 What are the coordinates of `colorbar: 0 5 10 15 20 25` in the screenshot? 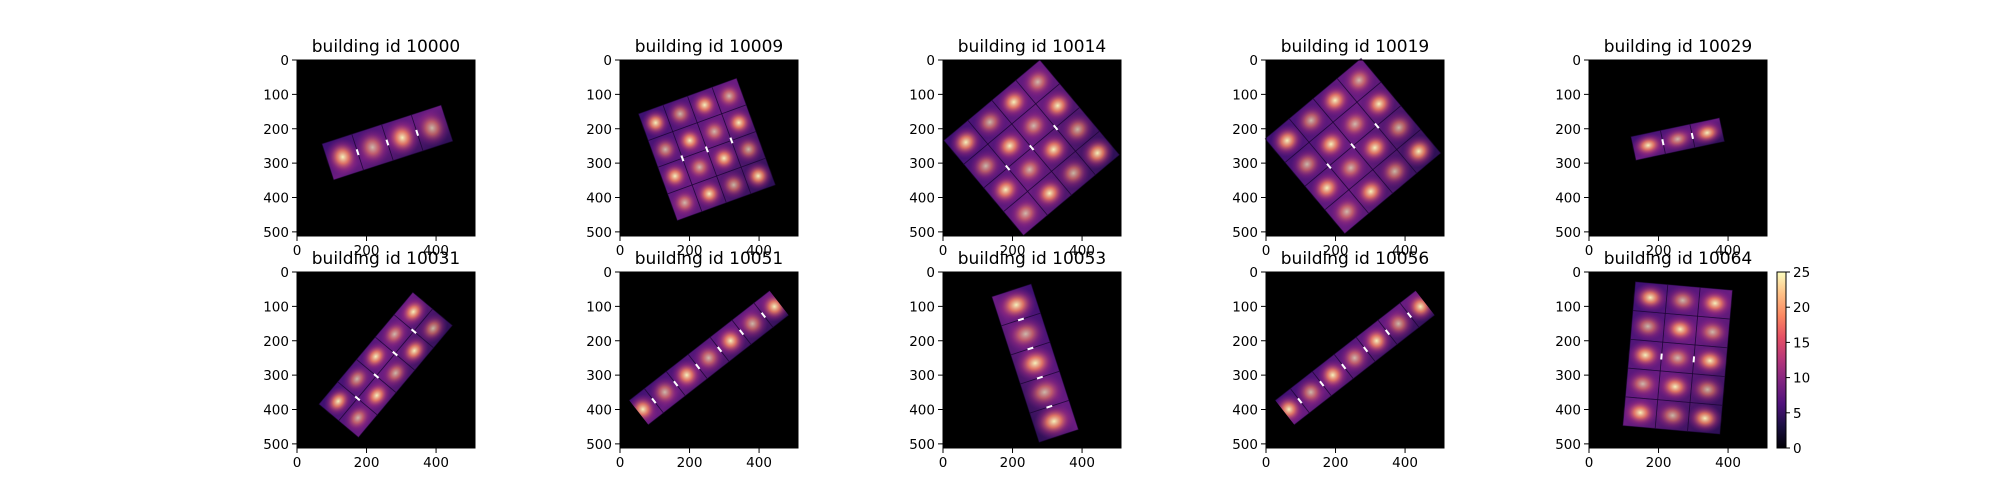 It's located at (1793, 361).